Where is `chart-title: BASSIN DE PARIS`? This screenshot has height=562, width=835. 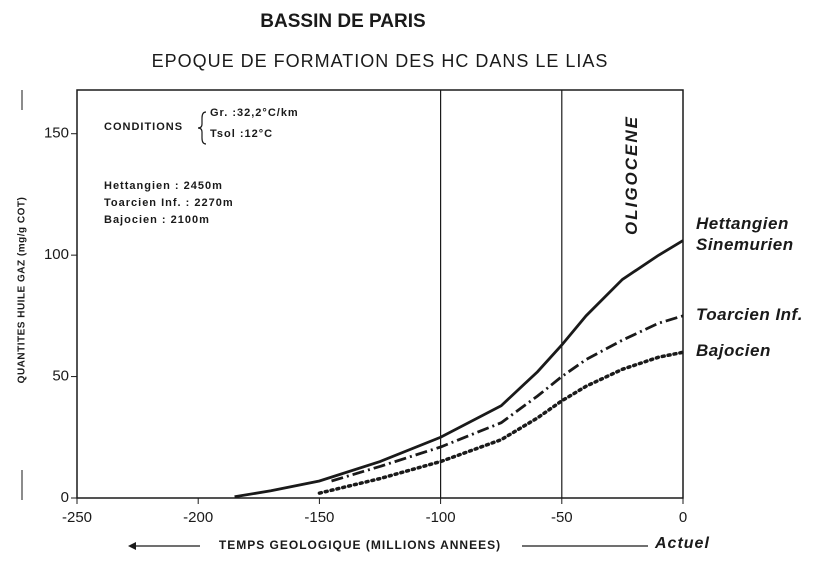 chart-title: BASSIN DE PARIS is located at coordinates (342, 21).